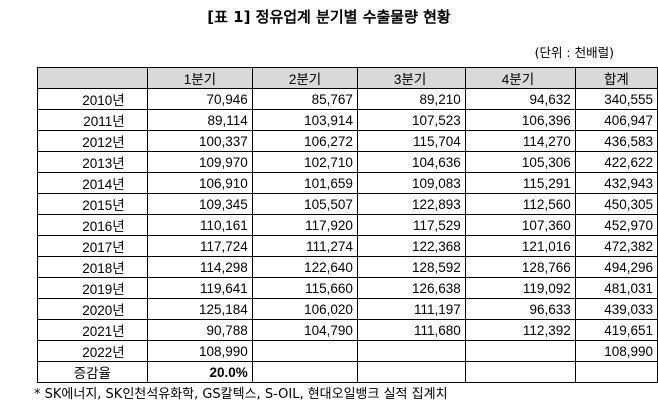 This screenshot has height=416, width=658. Describe the element at coordinates (92, 204) in the screenshot. I see `row-label: 2015년` at that location.